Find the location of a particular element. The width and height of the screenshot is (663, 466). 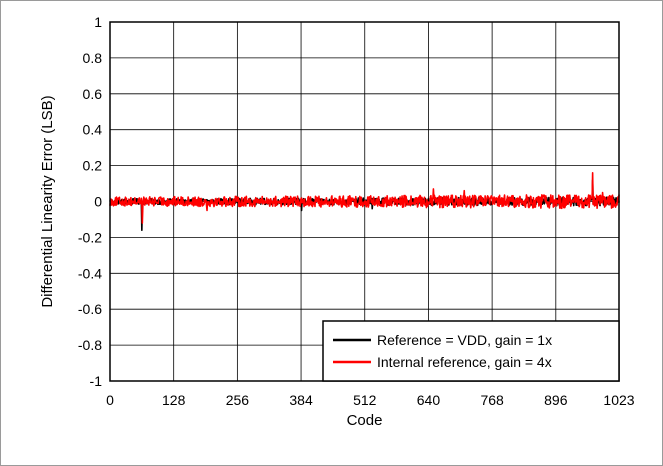

y-tick-label: -0.4 is located at coordinates (90, 273).